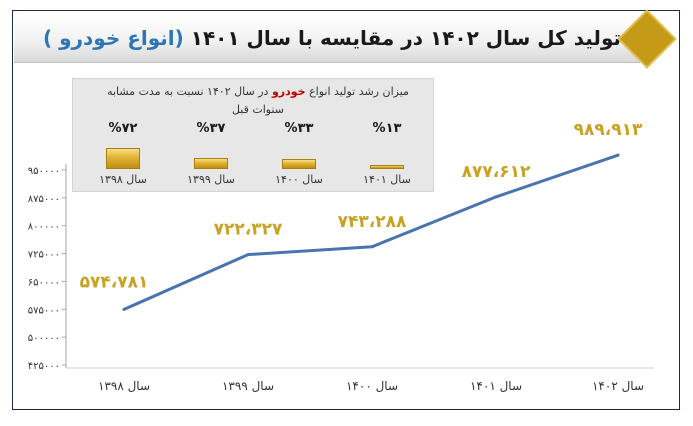  What do you see at coordinates (44, 282) in the screenshot?
I see `y-tick-label: ۶۵۰۰۰۰` at bounding box center [44, 282].